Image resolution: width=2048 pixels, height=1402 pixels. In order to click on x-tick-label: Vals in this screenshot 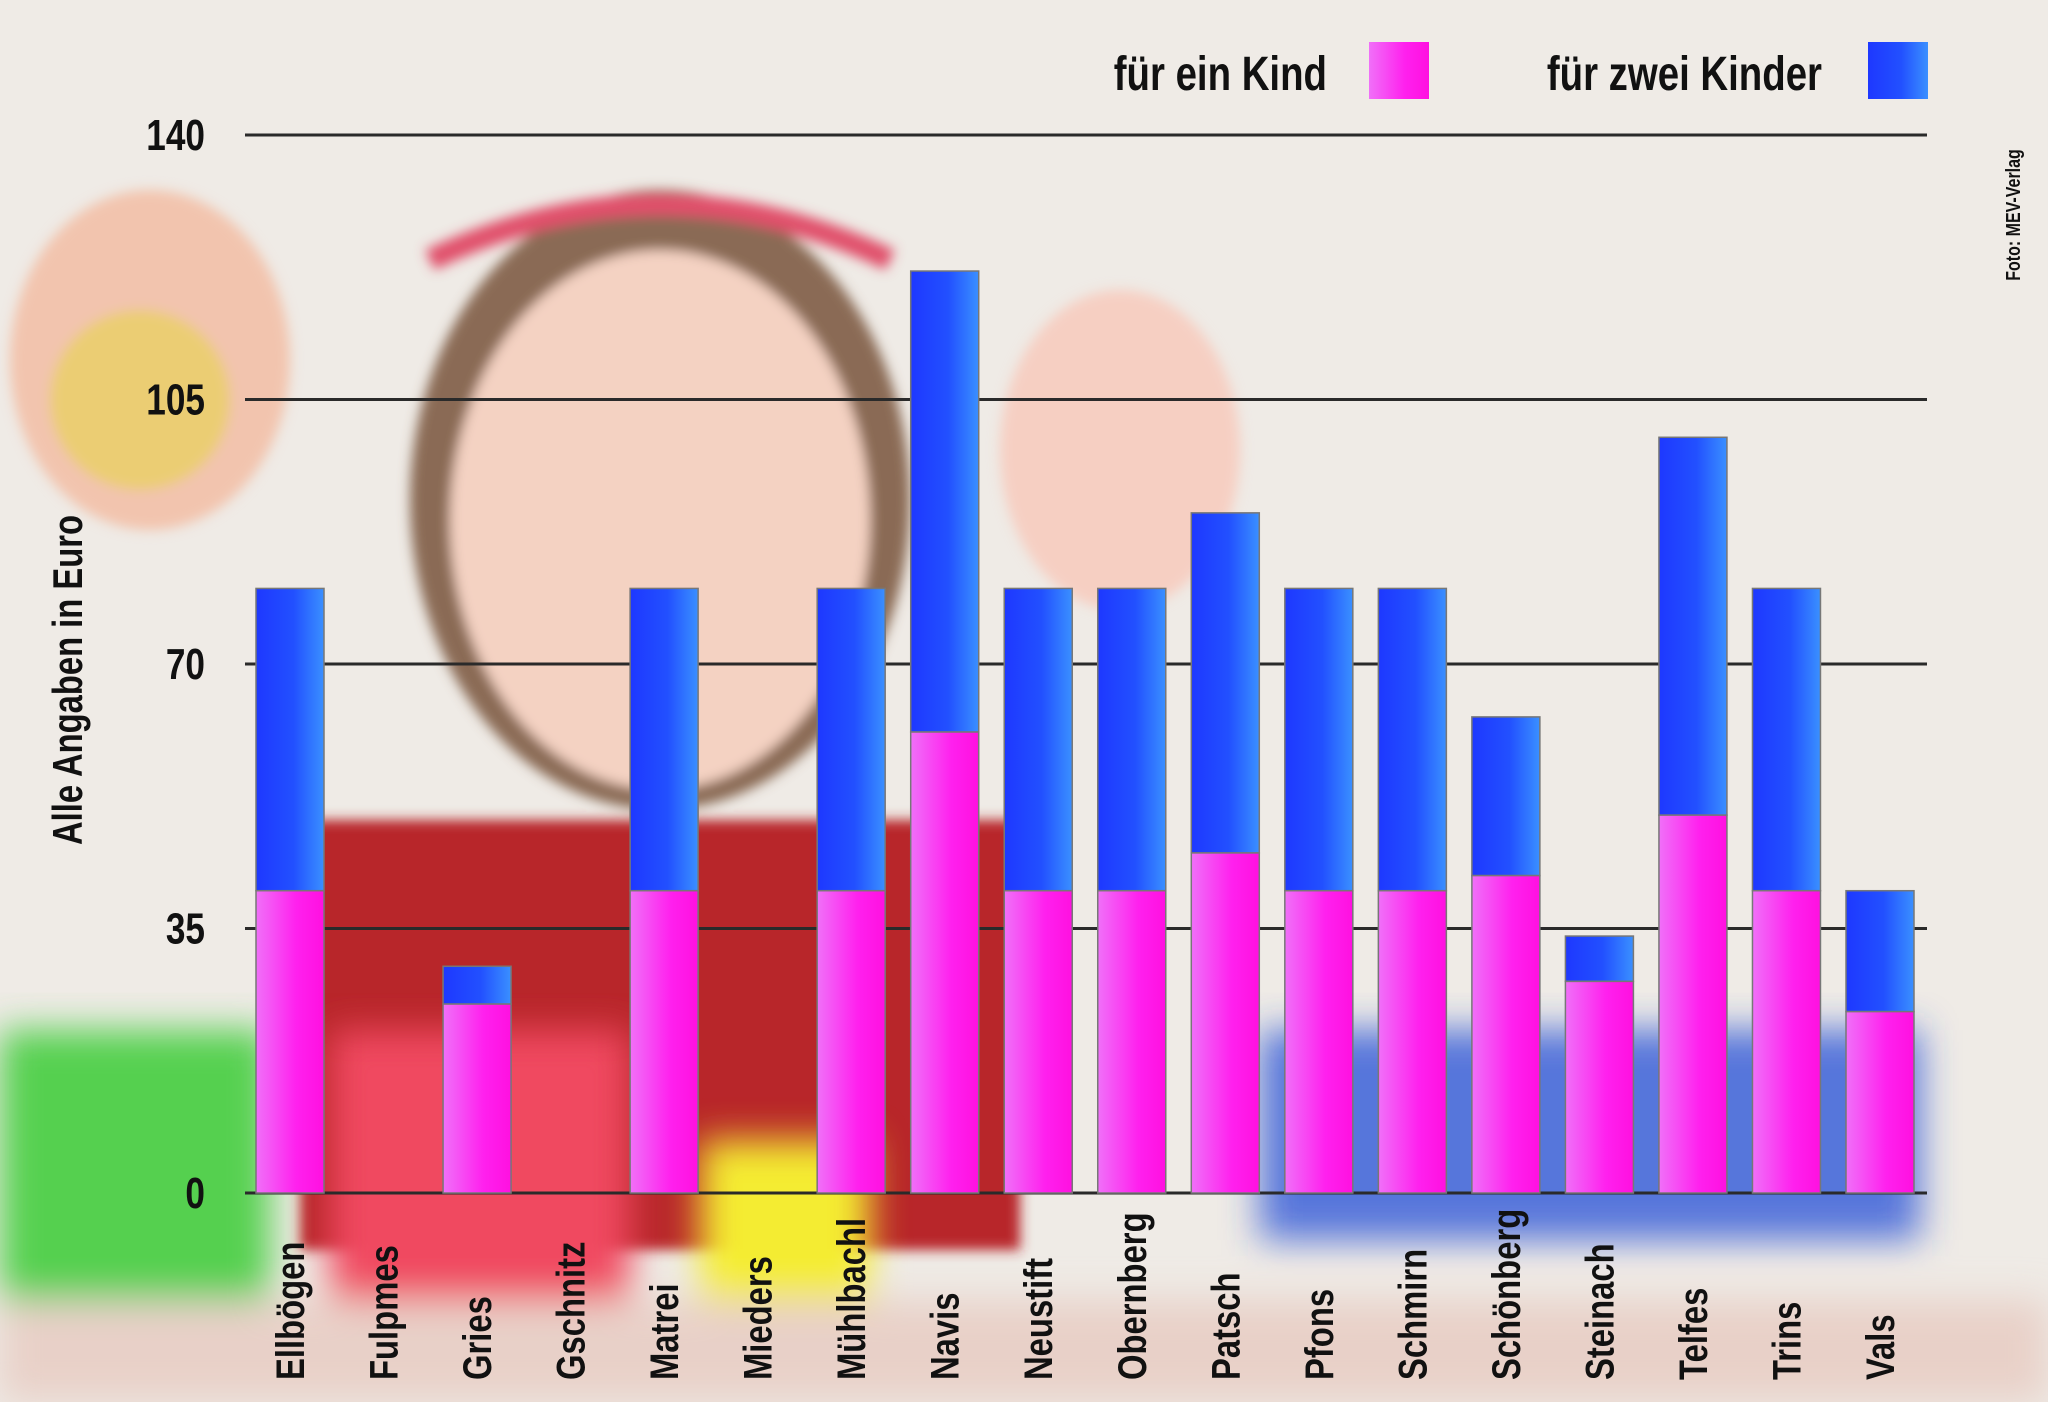, I will do `click(1880, 1347)`.